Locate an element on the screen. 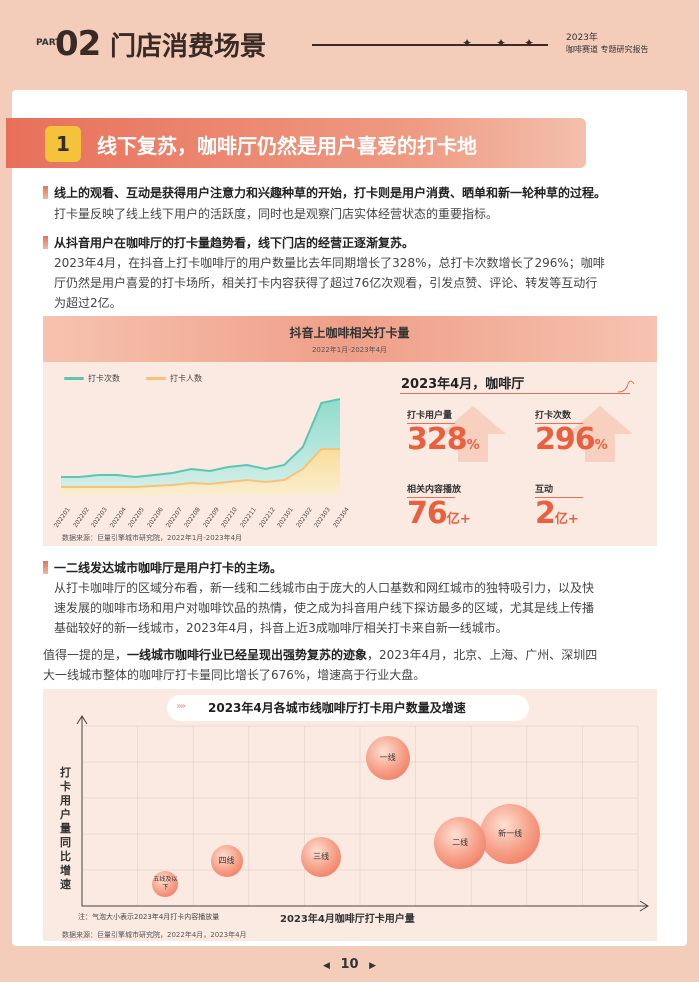 The image size is (699, 982). report-year: 2023年 is located at coordinates (582, 38).